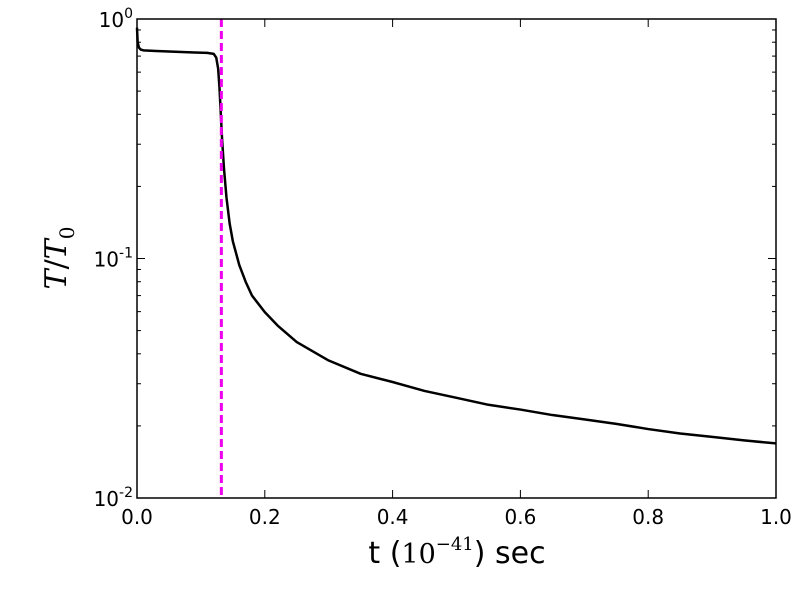 This screenshot has height=600, width=800. I want to click on x-tick-label-3: 0.6, so click(520, 517).